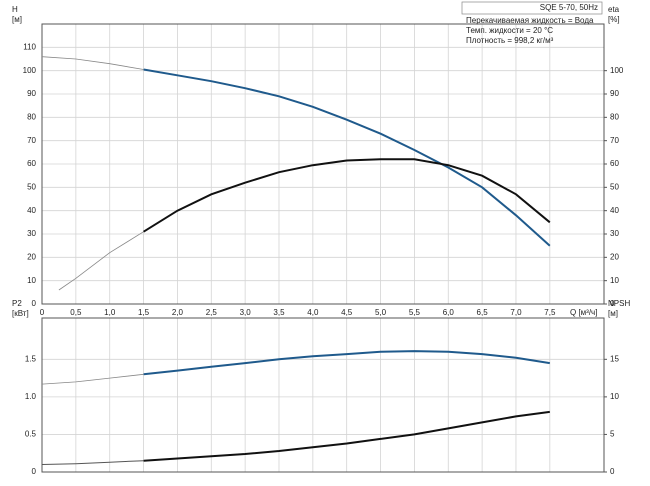 The image size is (650, 486). What do you see at coordinates (31, 233) in the screenshot?
I see `y-tick-label: 30` at bounding box center [31, 233].